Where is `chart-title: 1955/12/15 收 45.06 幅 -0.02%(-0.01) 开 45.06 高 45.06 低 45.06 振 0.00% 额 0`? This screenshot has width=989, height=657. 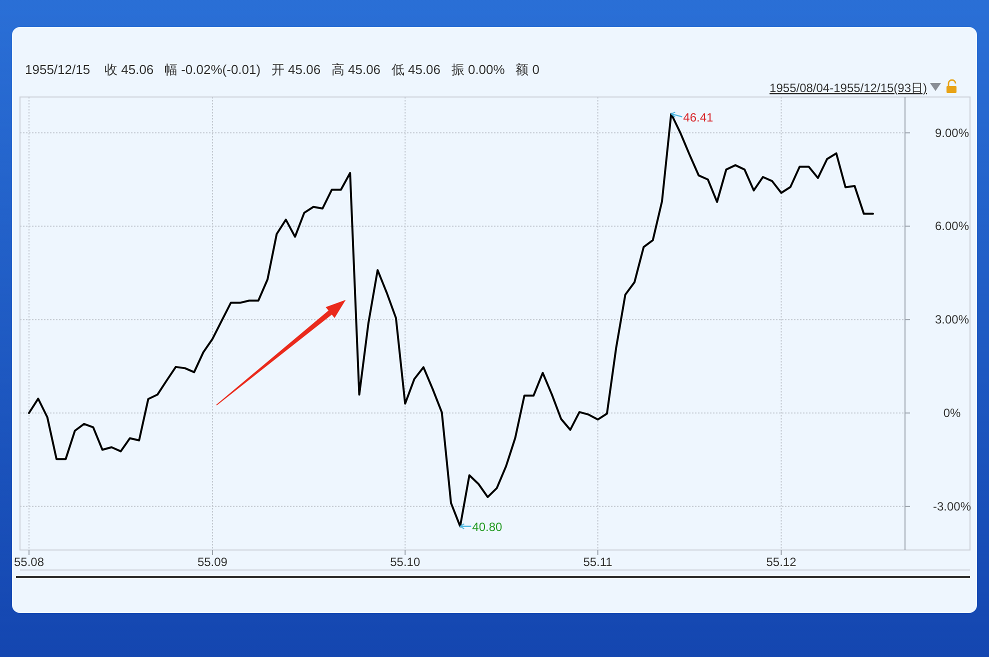 chart-title: 1955/12/15 收 45.06 幅 -0.02%(-0.01) 开 45.06 高 45.06 低 45.06 振 0.00% 额 0 is located at coordinates (282, 69).